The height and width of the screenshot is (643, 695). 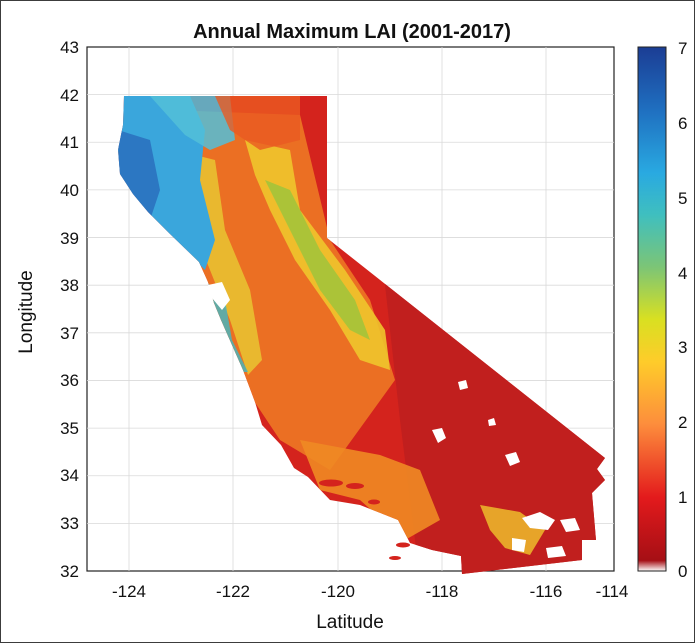 What do you see at coordinates (506, 469) in the screenshot?
I see `no-data-patches` at bounding box center [506, 469].